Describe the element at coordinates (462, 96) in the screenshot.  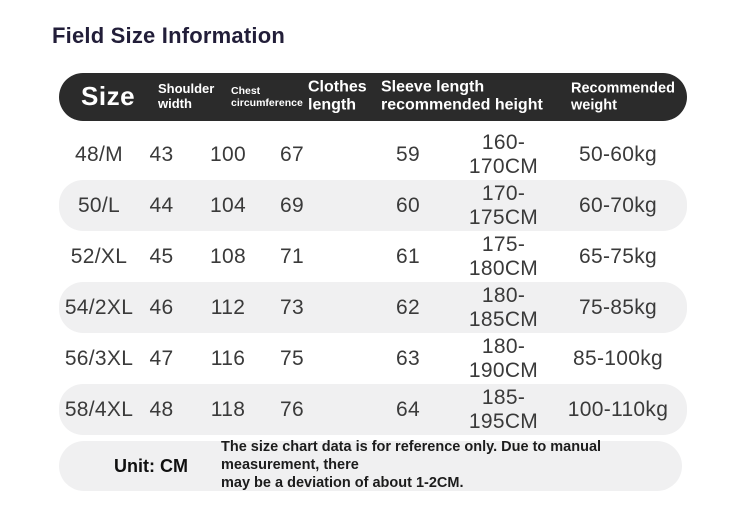
I see `header-sleeve-length-recommended-height: Sleeve length recommended height` at that location.